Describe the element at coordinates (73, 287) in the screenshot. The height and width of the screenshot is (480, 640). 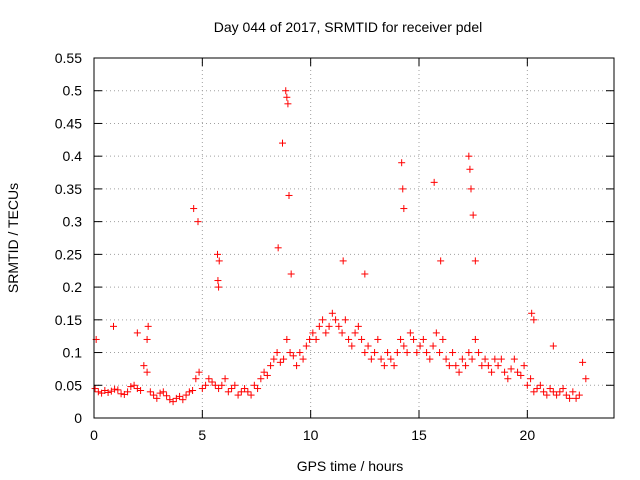
I see `y-tick-label: 0.2` at that location.